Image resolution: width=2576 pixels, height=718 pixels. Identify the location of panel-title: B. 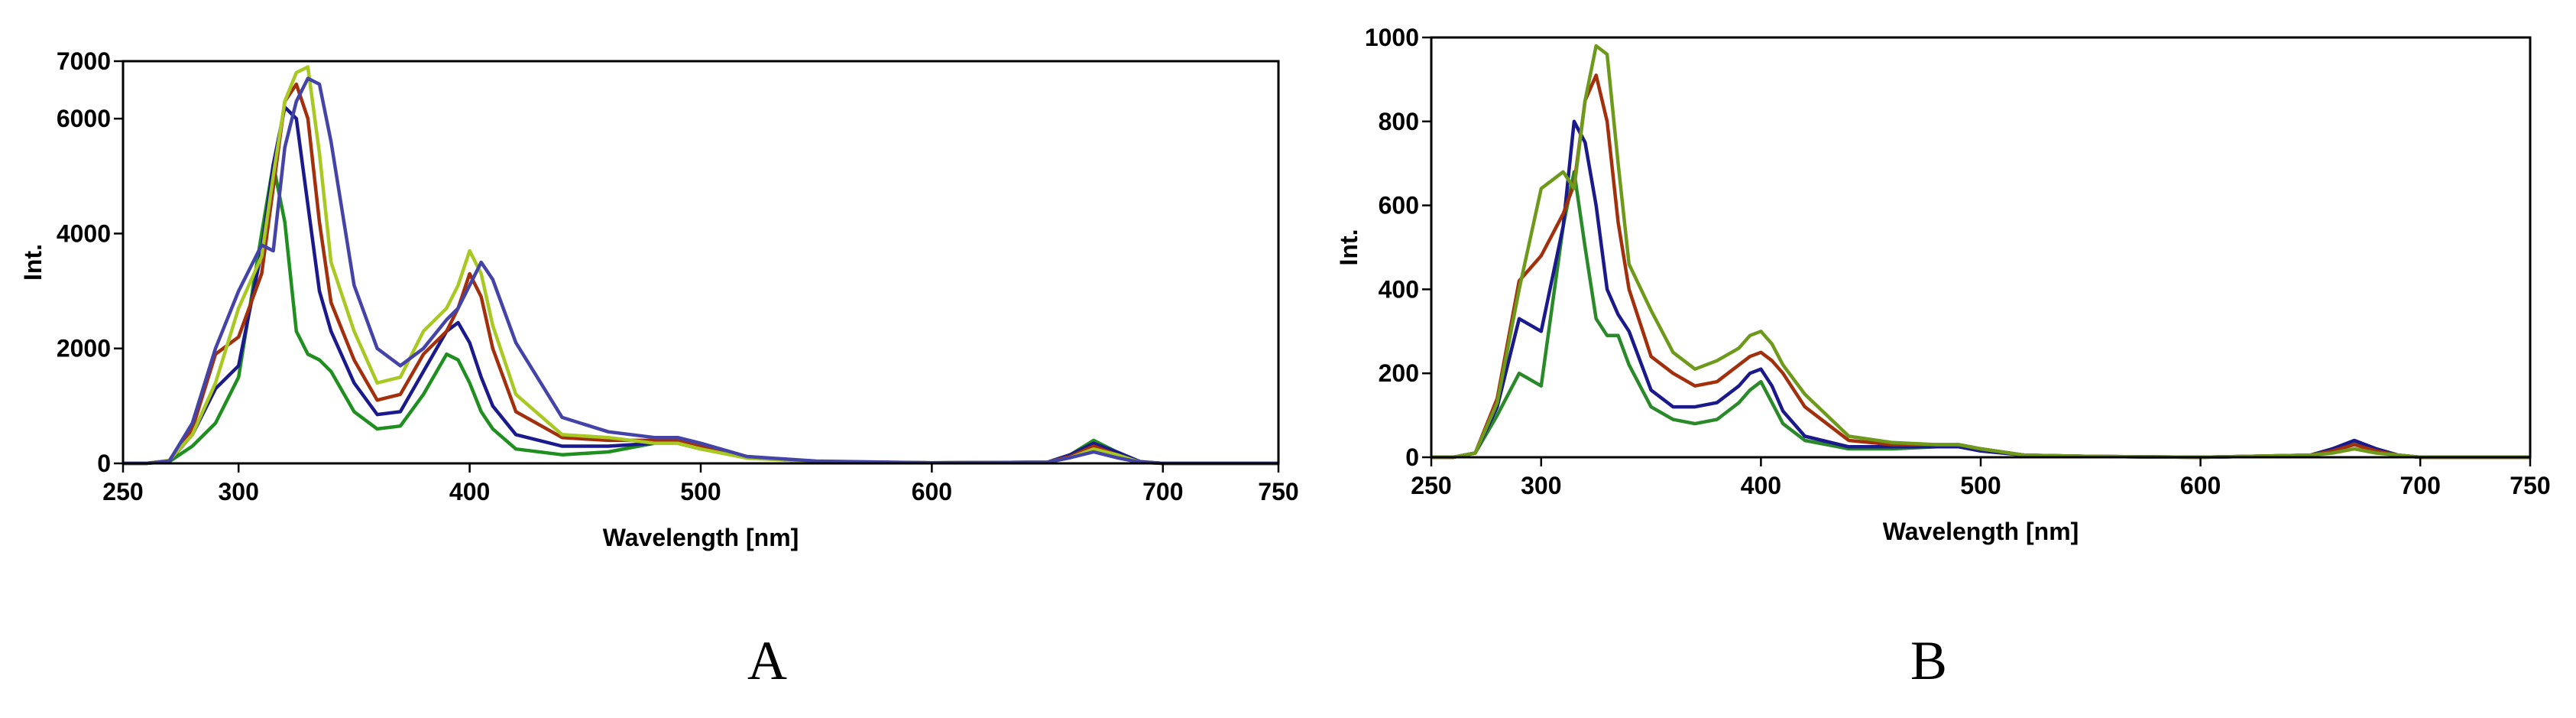
(1929, 660).